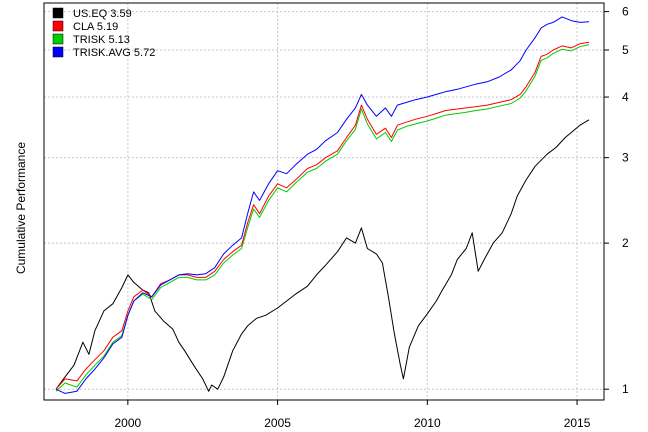 The image size is (648, 432). Describe the element at coordinates (625, 243) in the screenshot. I see `y-tick-label: 2` at that location.